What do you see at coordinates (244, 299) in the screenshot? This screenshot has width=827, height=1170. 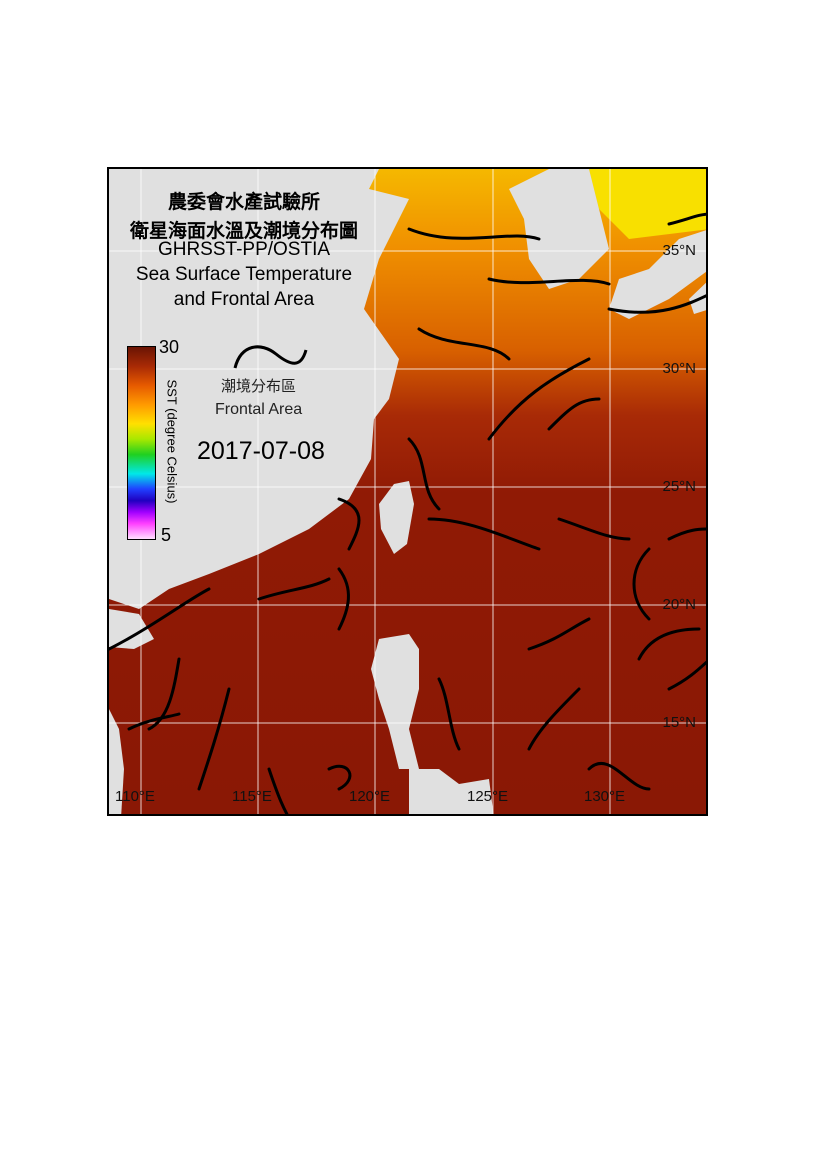 I see `title-en-2: and Frontal Area` at bounding box center [244, 299].